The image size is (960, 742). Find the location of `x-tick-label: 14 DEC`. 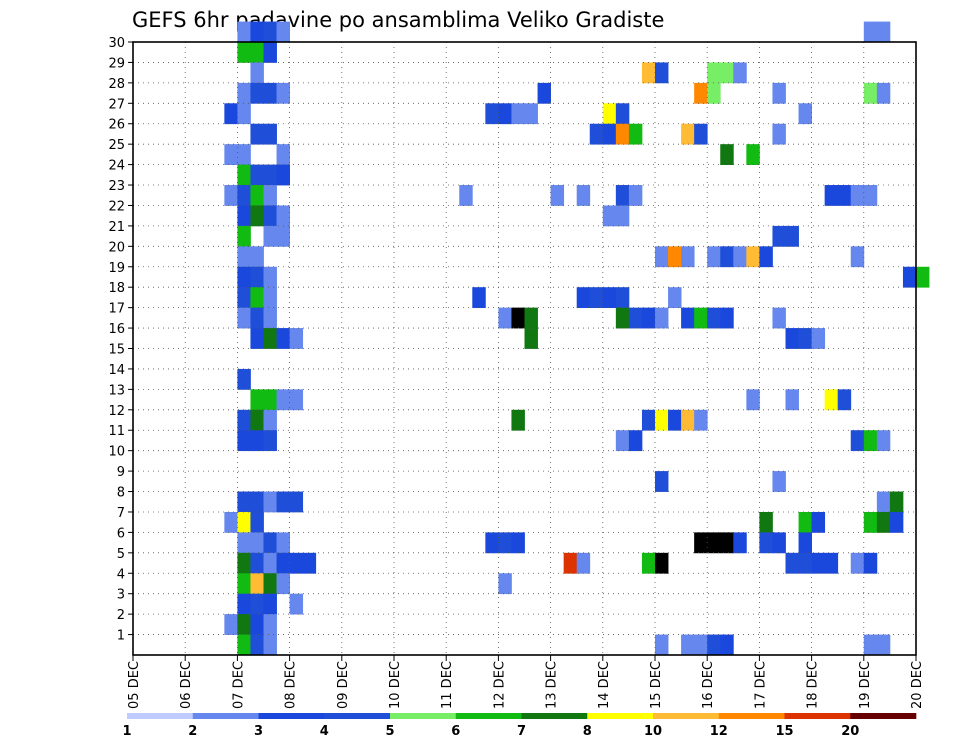

x-tick-label: 14 DEC is located at coordinates (604, 685).